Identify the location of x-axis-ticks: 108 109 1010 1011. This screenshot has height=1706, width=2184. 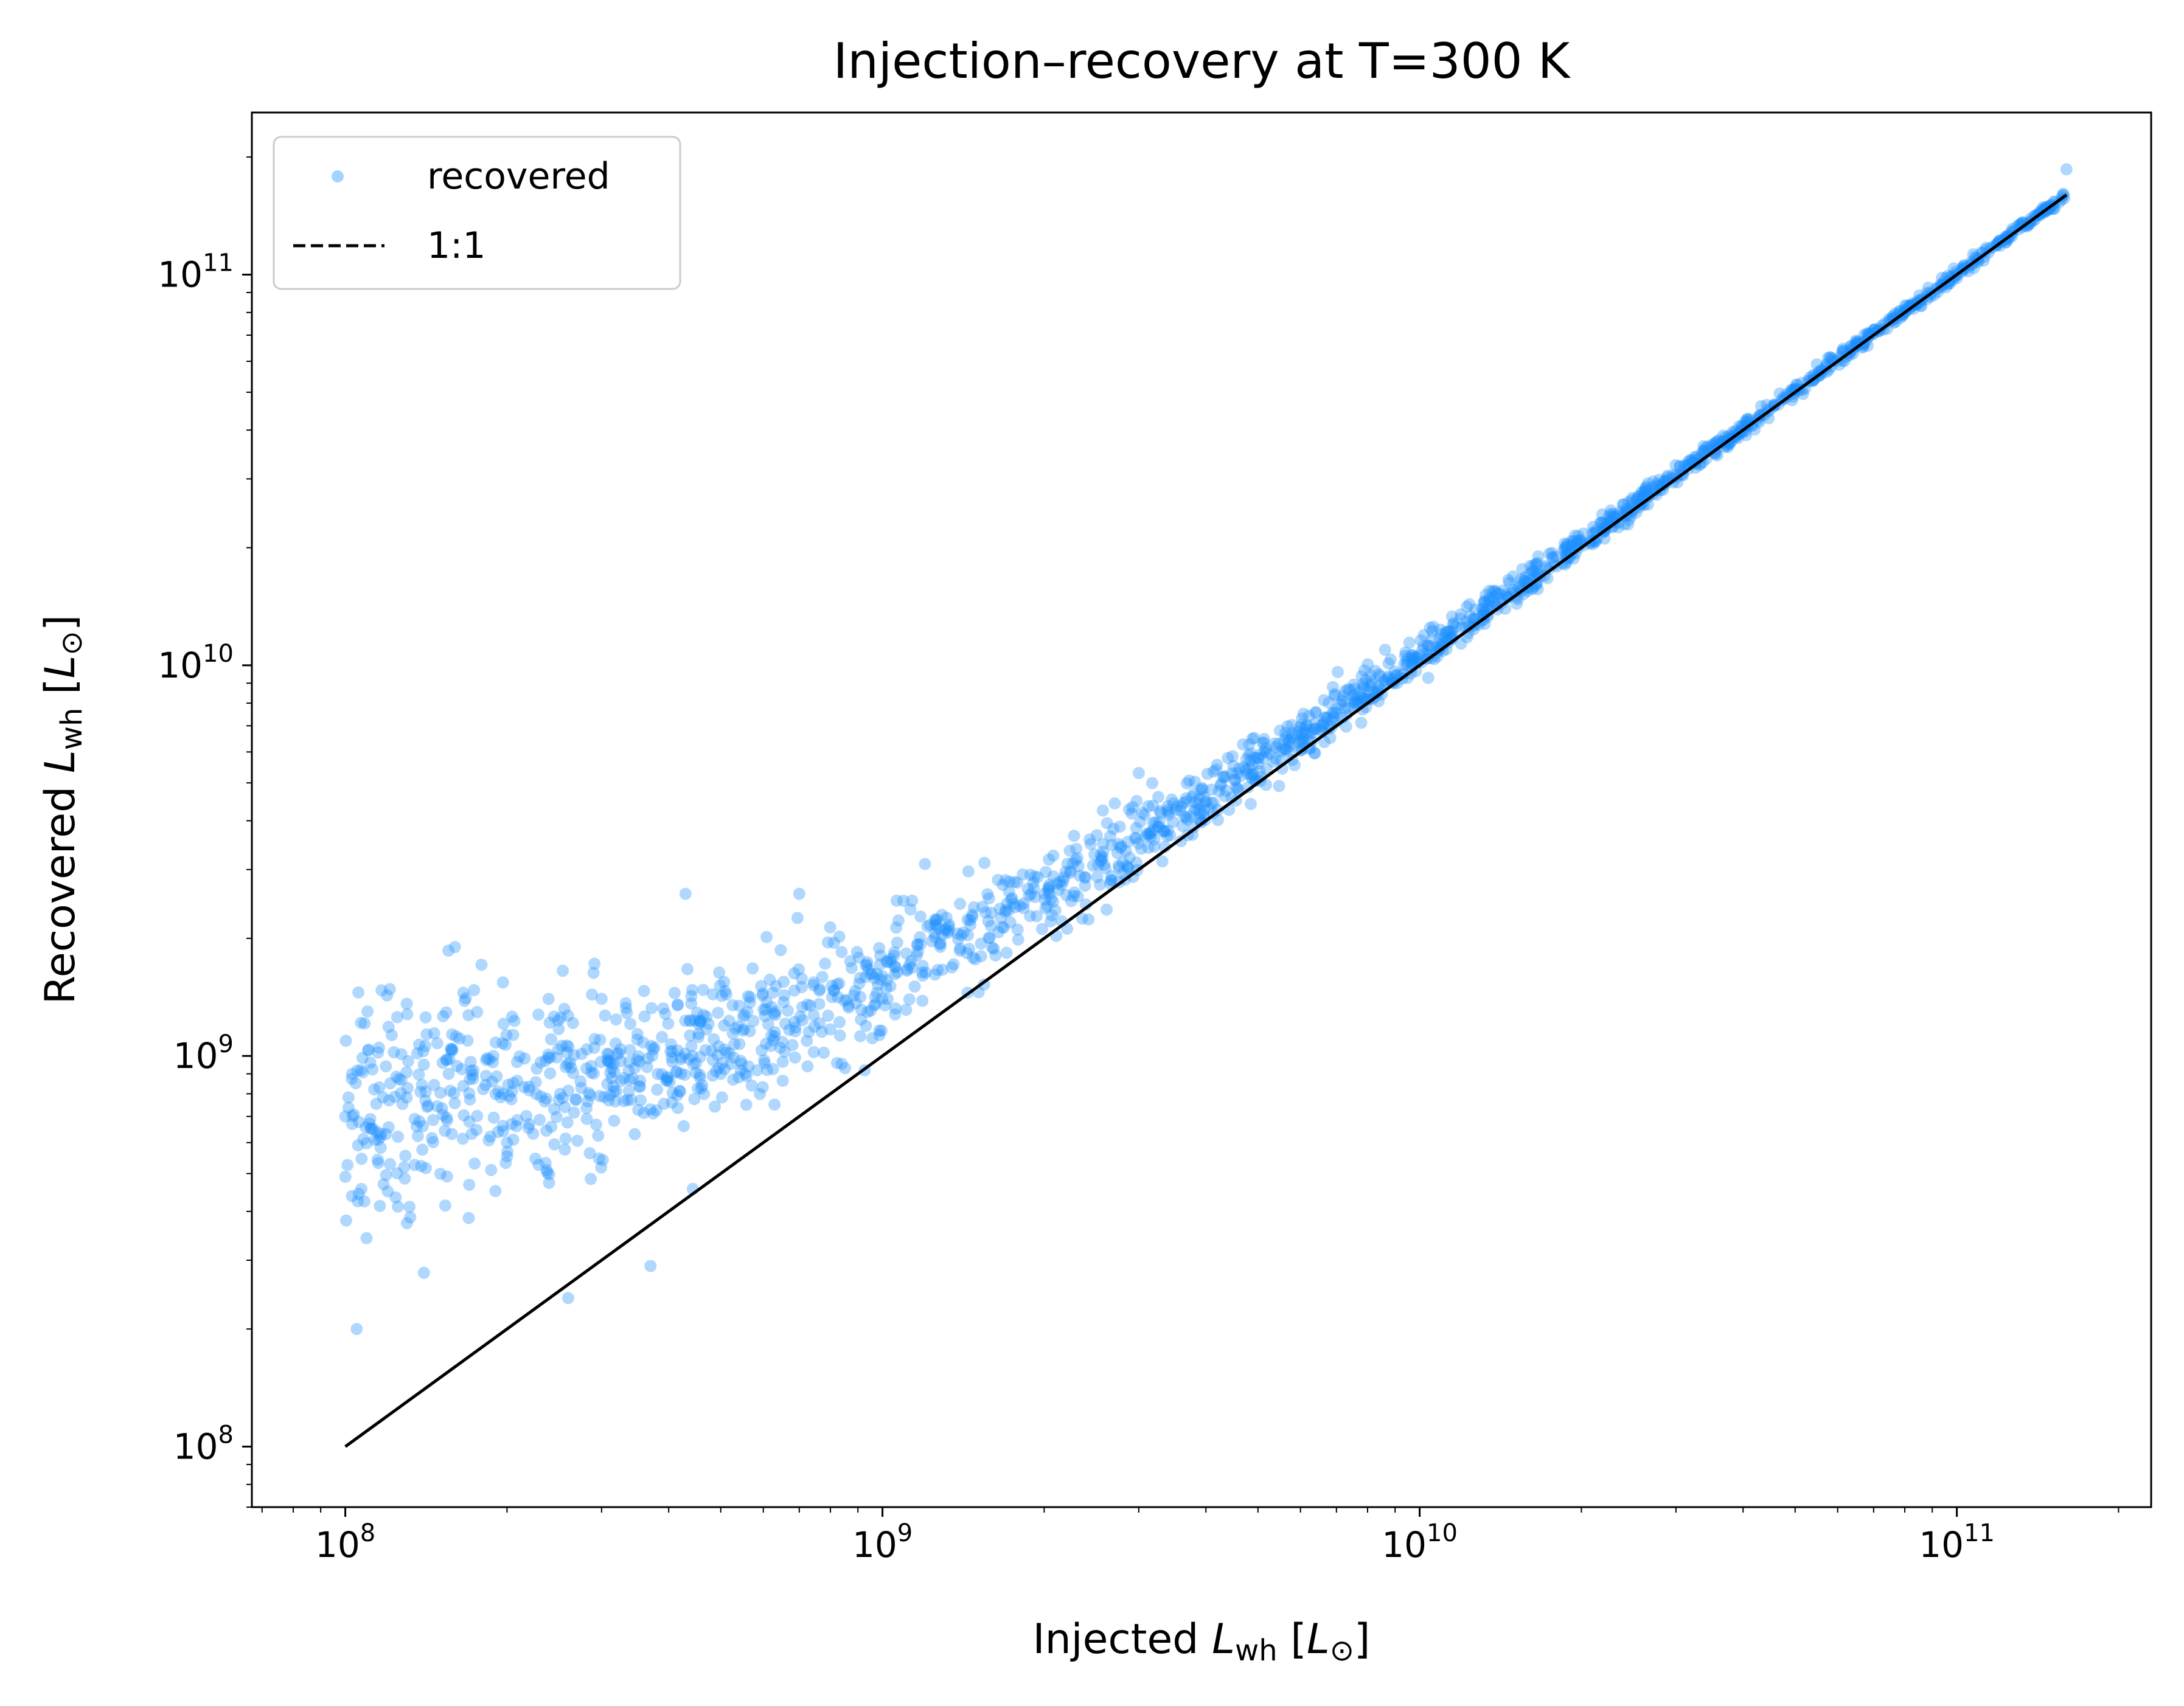
(1190, 1536).